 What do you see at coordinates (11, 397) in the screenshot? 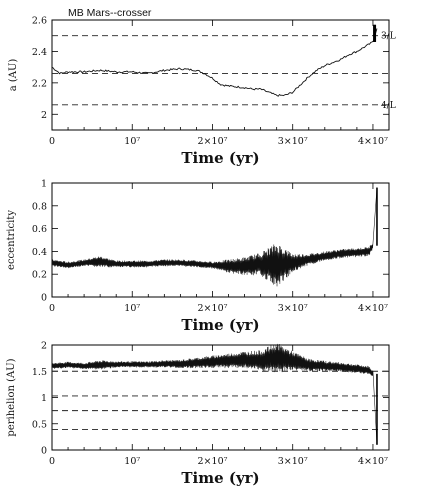
I see `y-axis-label: perihelion (AU)` at bounding box center [11, 397].